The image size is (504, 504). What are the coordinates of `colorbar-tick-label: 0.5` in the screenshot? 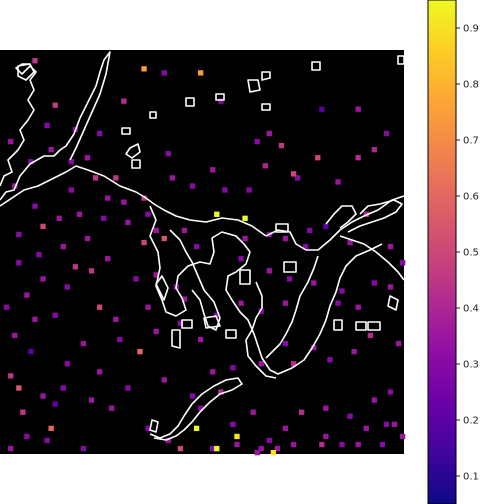 It's located at (471, 253).